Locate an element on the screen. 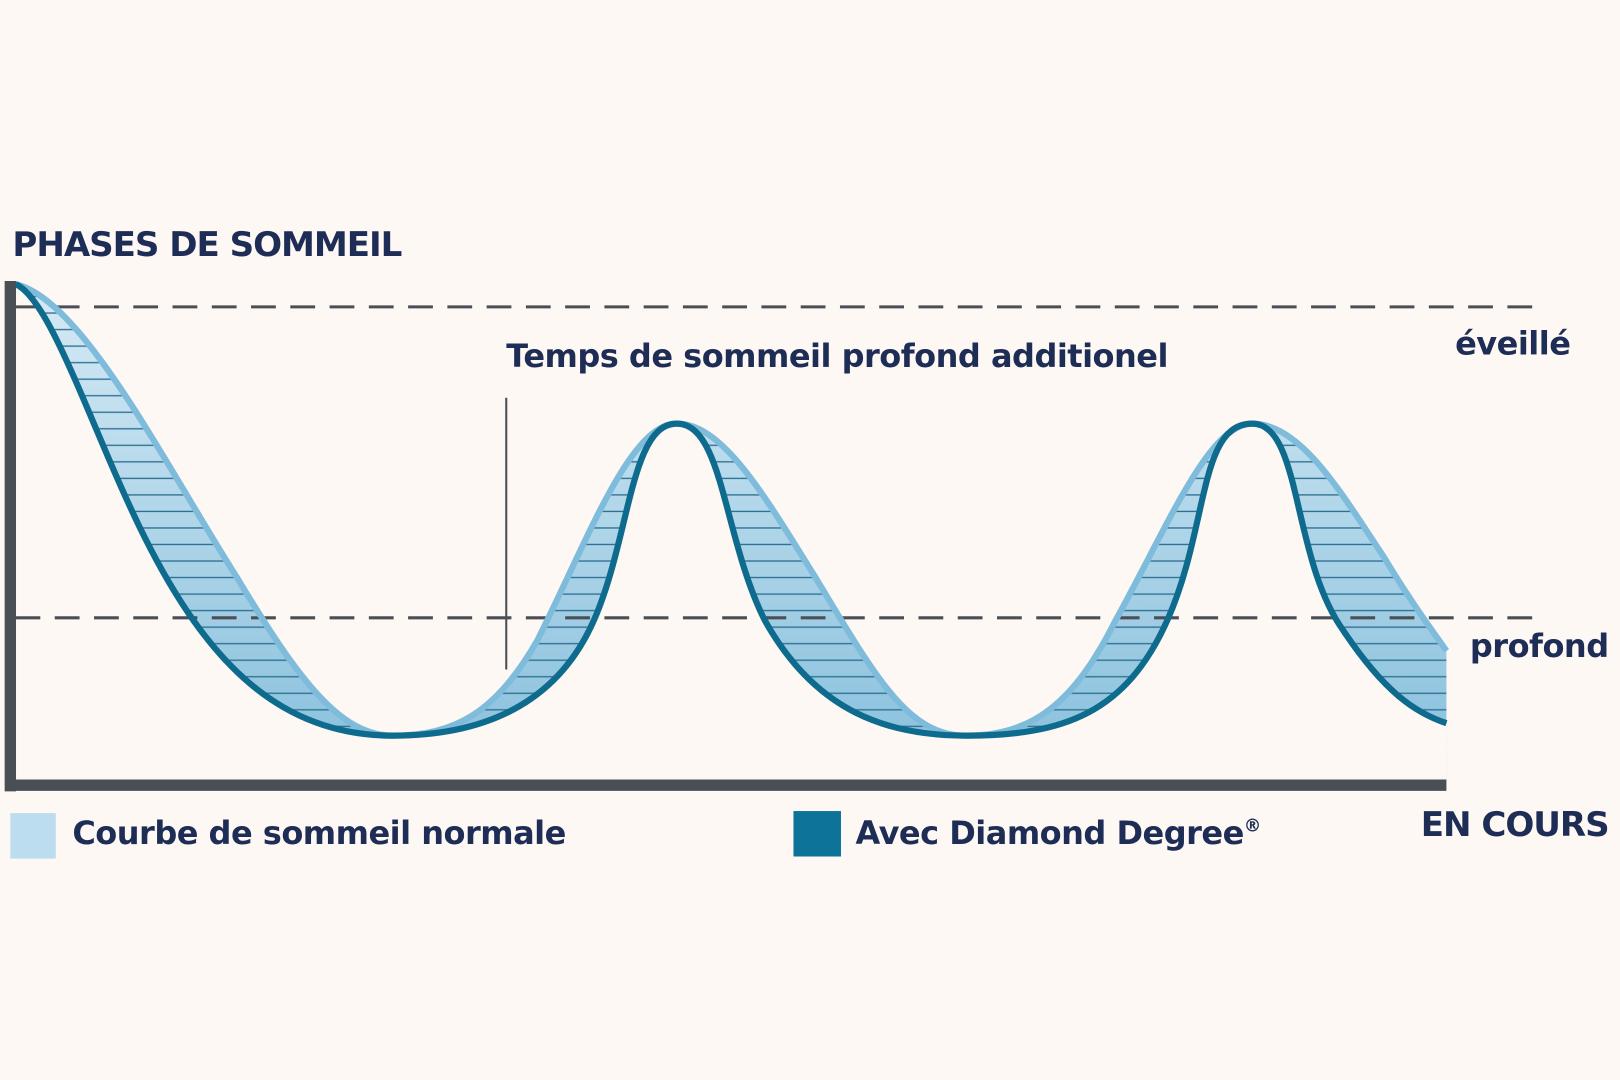 This screenshot has width=1620, height=1080. x-axis-label: EN COURS is located at coordinates (1515, 825).